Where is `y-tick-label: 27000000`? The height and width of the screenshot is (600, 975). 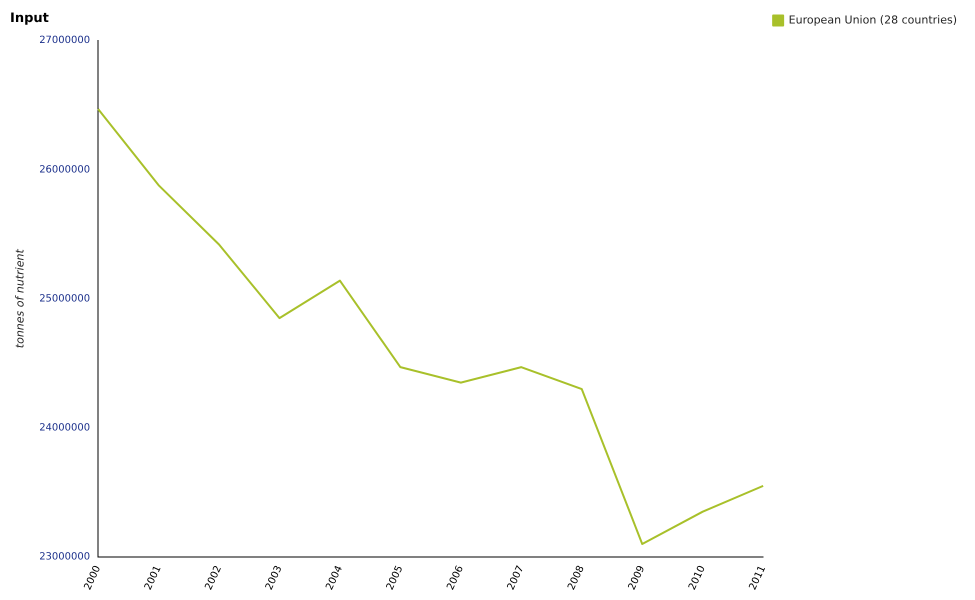
y-tick-label: 27000000 is located at coordinates (64, 40).